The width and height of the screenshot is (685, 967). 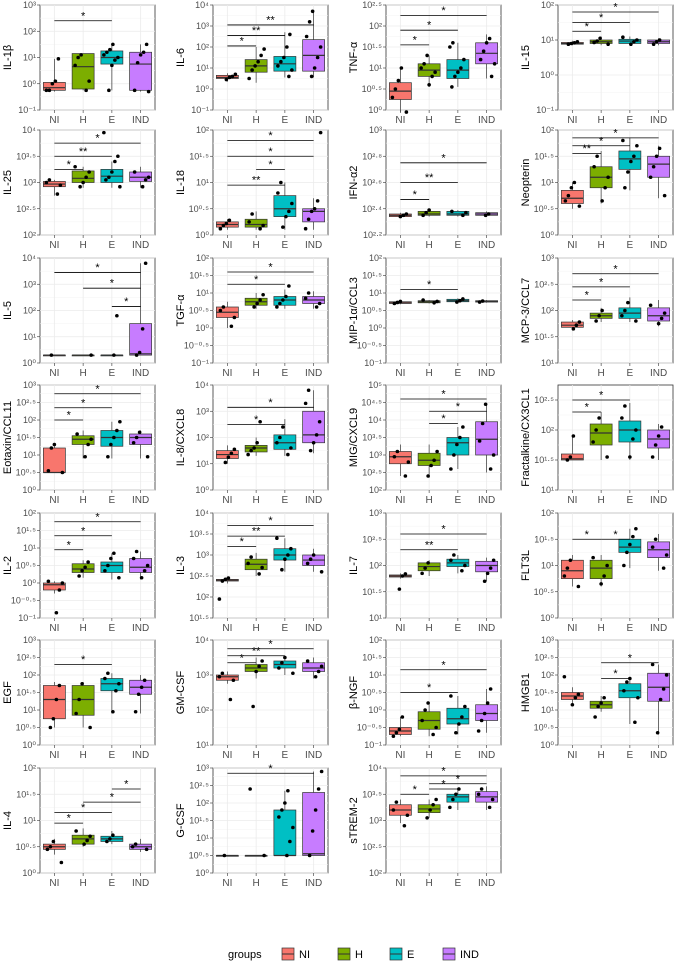 What do you see at coordinates (586, 149) in the screenshot?
I see `sig-label: **` at bounding box center [586, 149].